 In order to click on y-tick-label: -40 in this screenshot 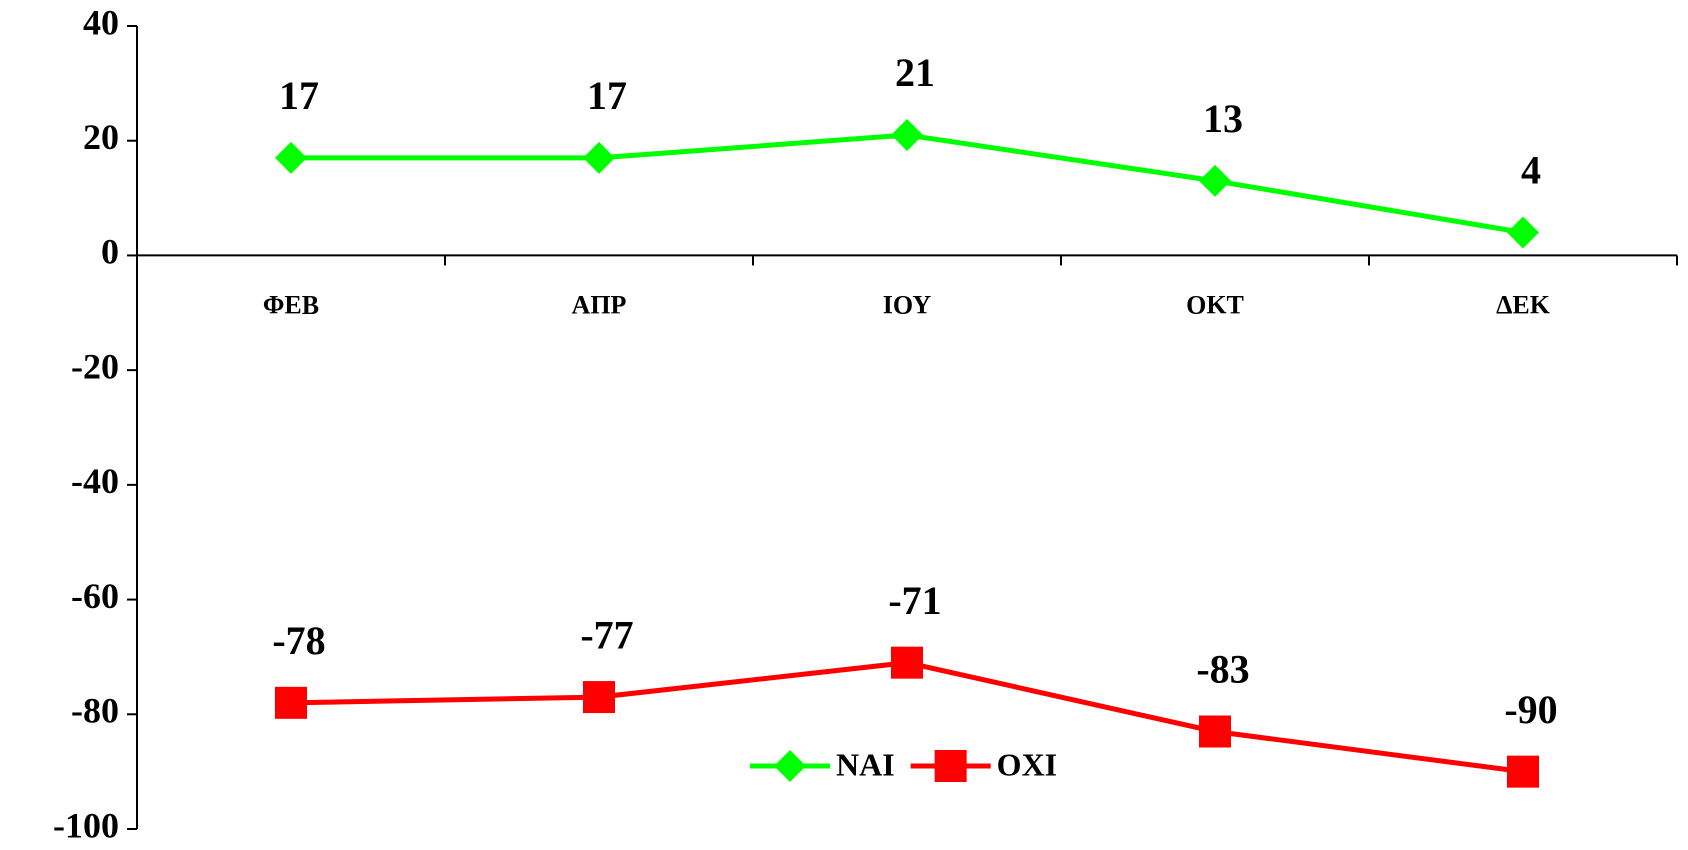, I will do `click(95, 481)`.